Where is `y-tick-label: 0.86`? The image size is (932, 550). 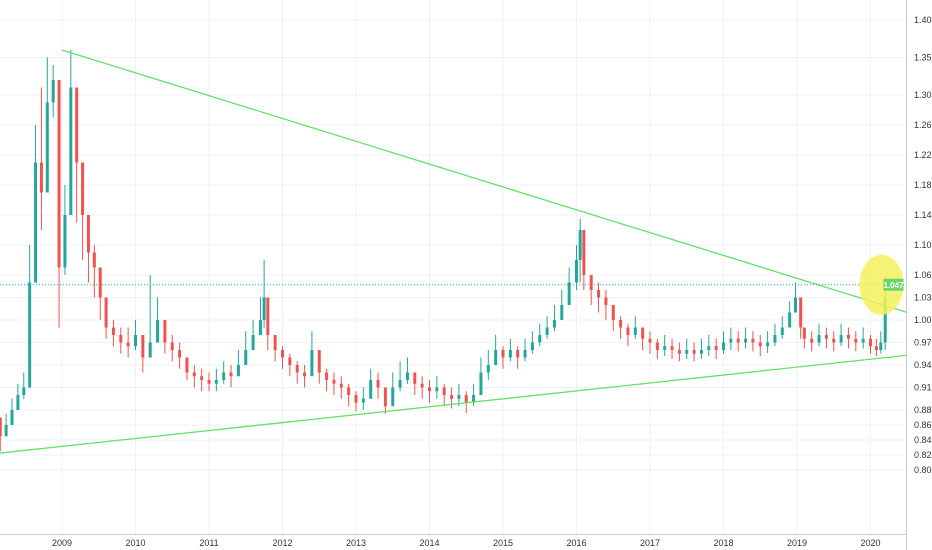
y-tick-label: 0.86 is located at coordinates (923, 425).